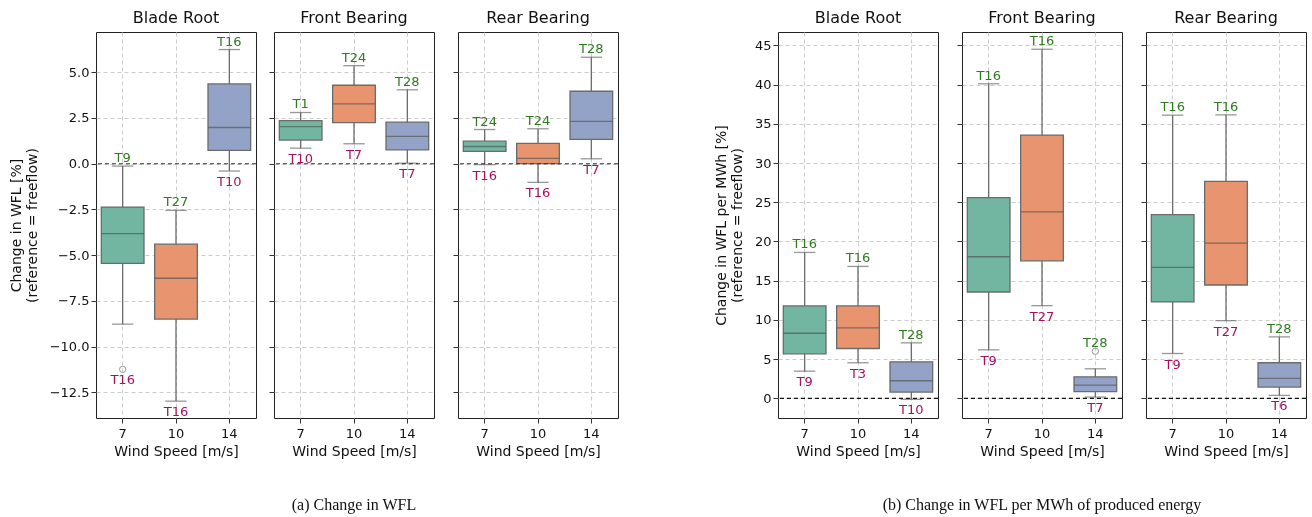 This screenshot has height=517, width=1312. Describe the element at coordinates (763, 281) in the screenshot. I see `y-tick-label: 15` at that location.